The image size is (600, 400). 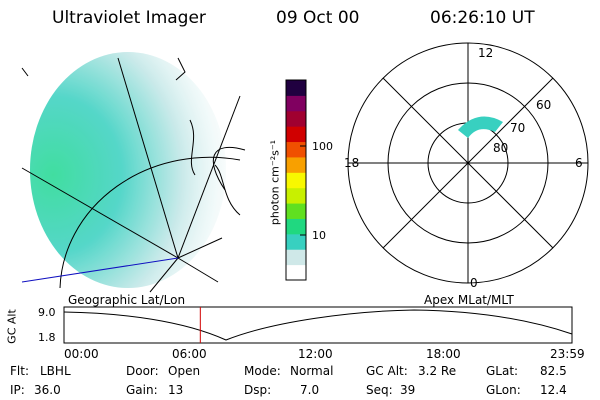 What do you see at coordinates (262, 371) in the screenshot?
I see `mode-label: Mode:` at bounding box center [262, 371].